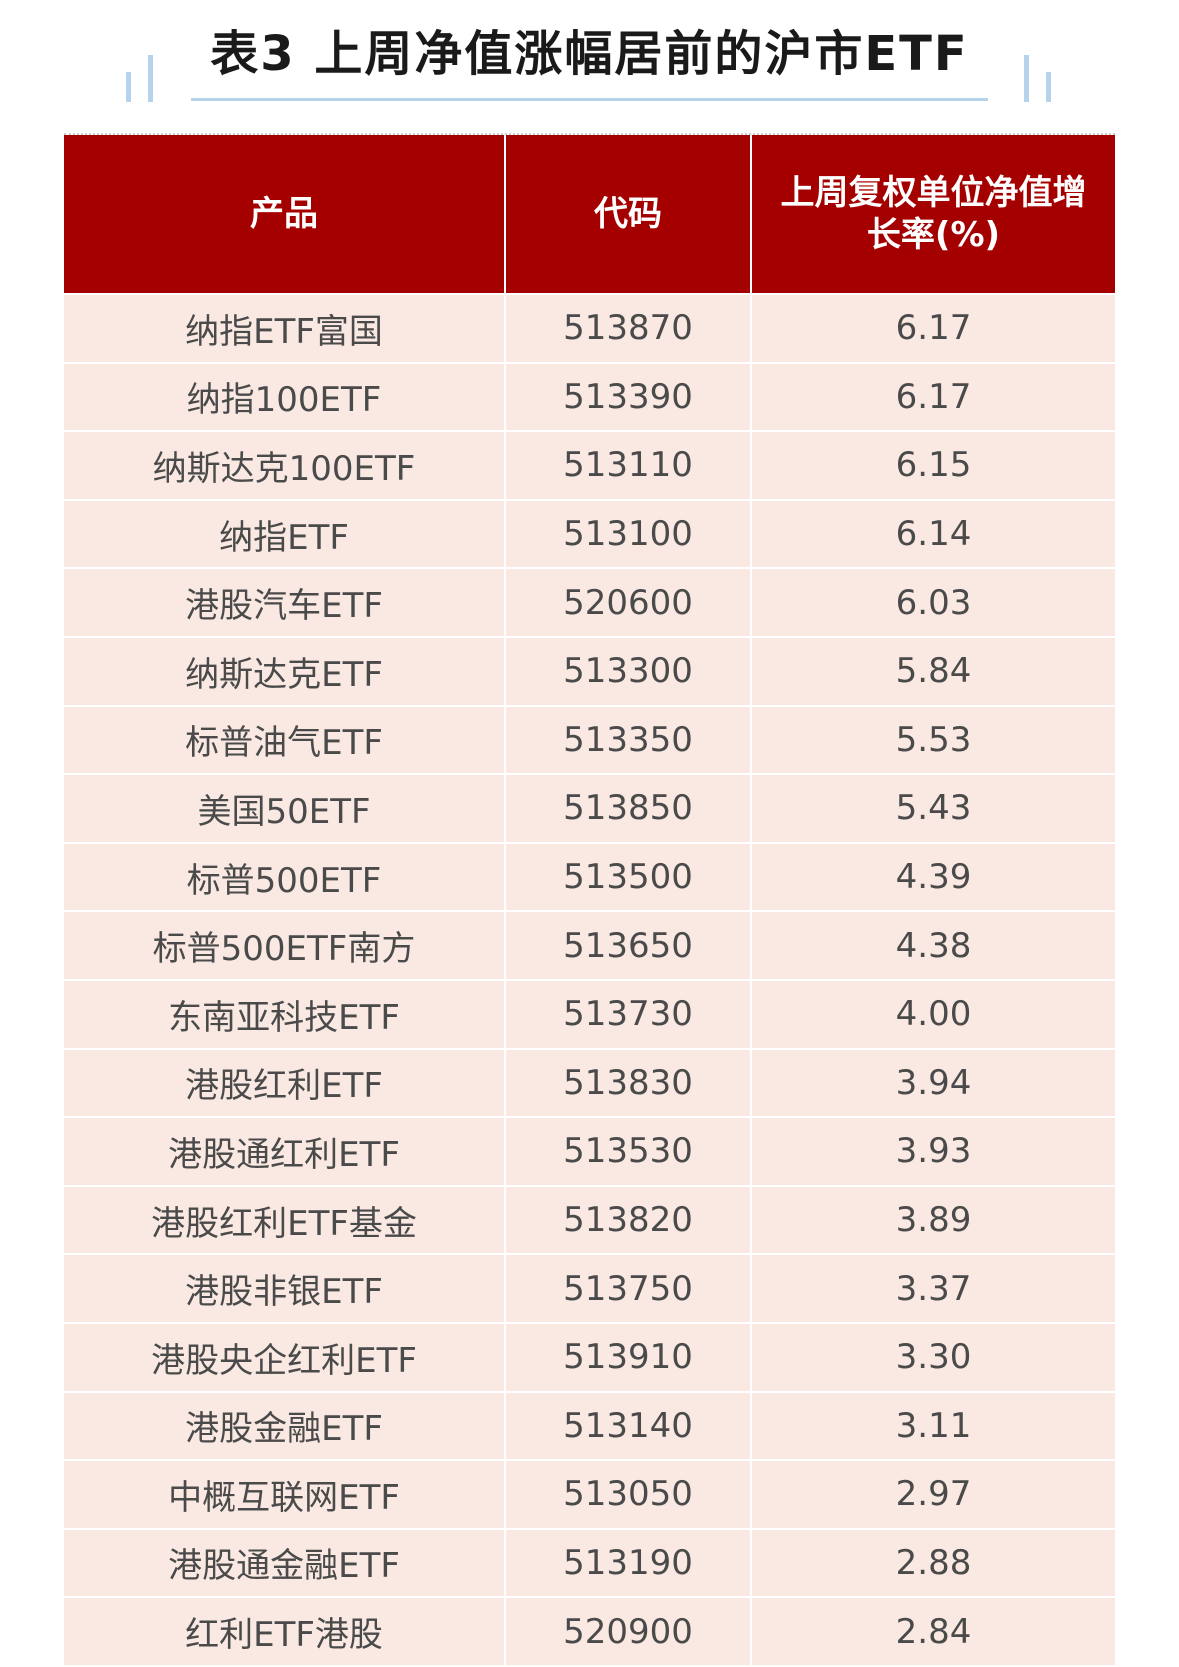 This screenshot has width=1179, height=1667. What do you see at coordinates (933, 1562) in the screenshot?
I see `cell-growth: 2.88` at bounding box center [933, 1562].